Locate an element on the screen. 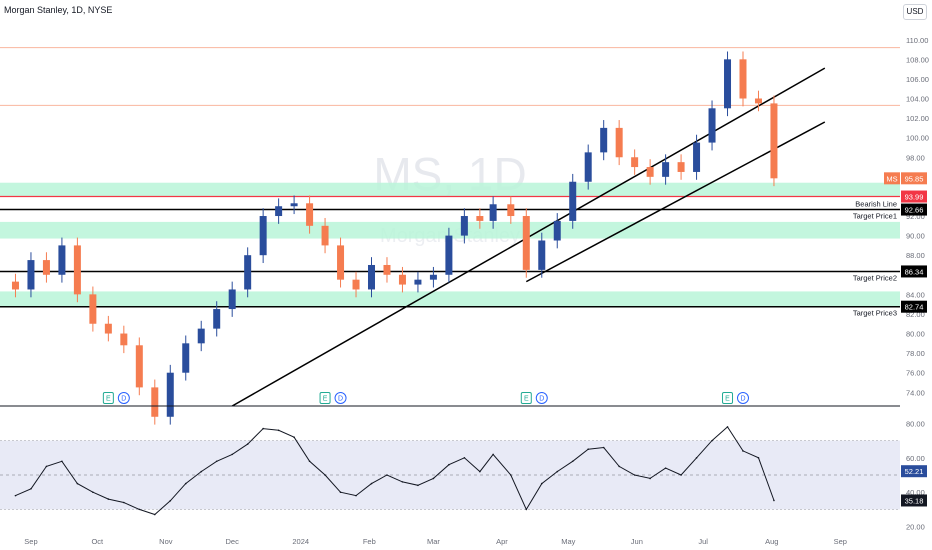  price-tick-label: 88.00 is located at coordinates (915, 255).